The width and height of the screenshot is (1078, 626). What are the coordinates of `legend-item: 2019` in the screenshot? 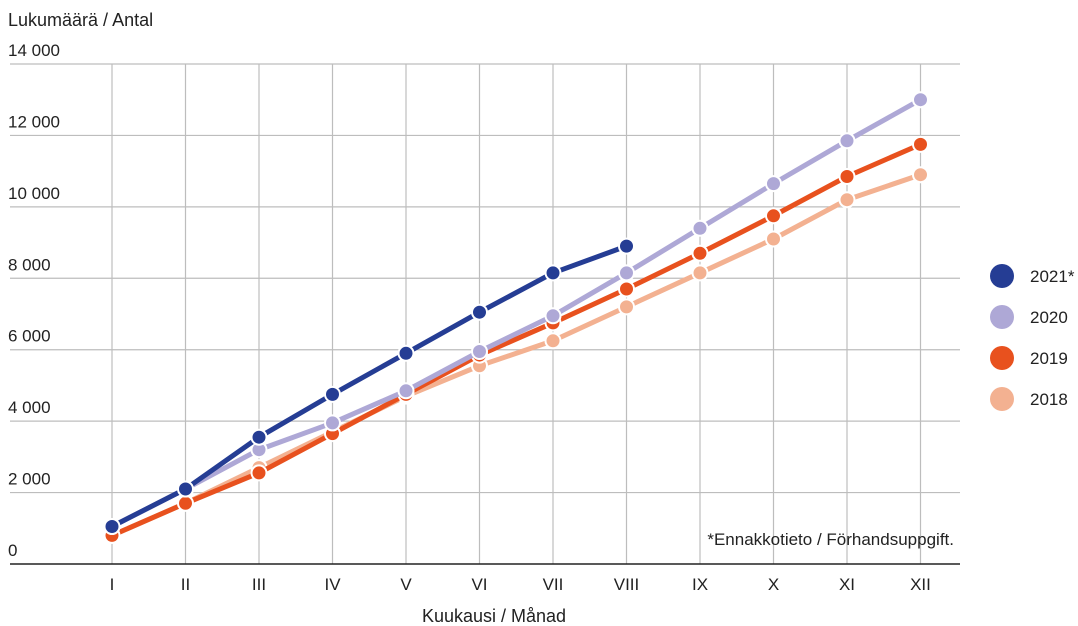 It's located at (1029, 358).